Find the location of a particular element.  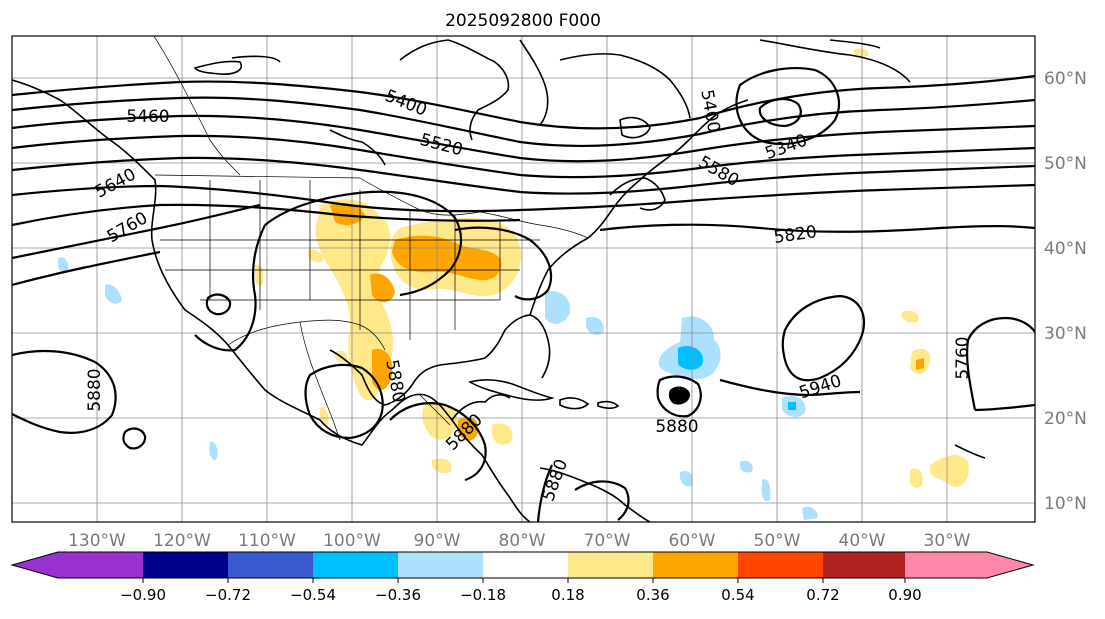

map-title: 2025092800 F000 is located at coordinates (523, 21).